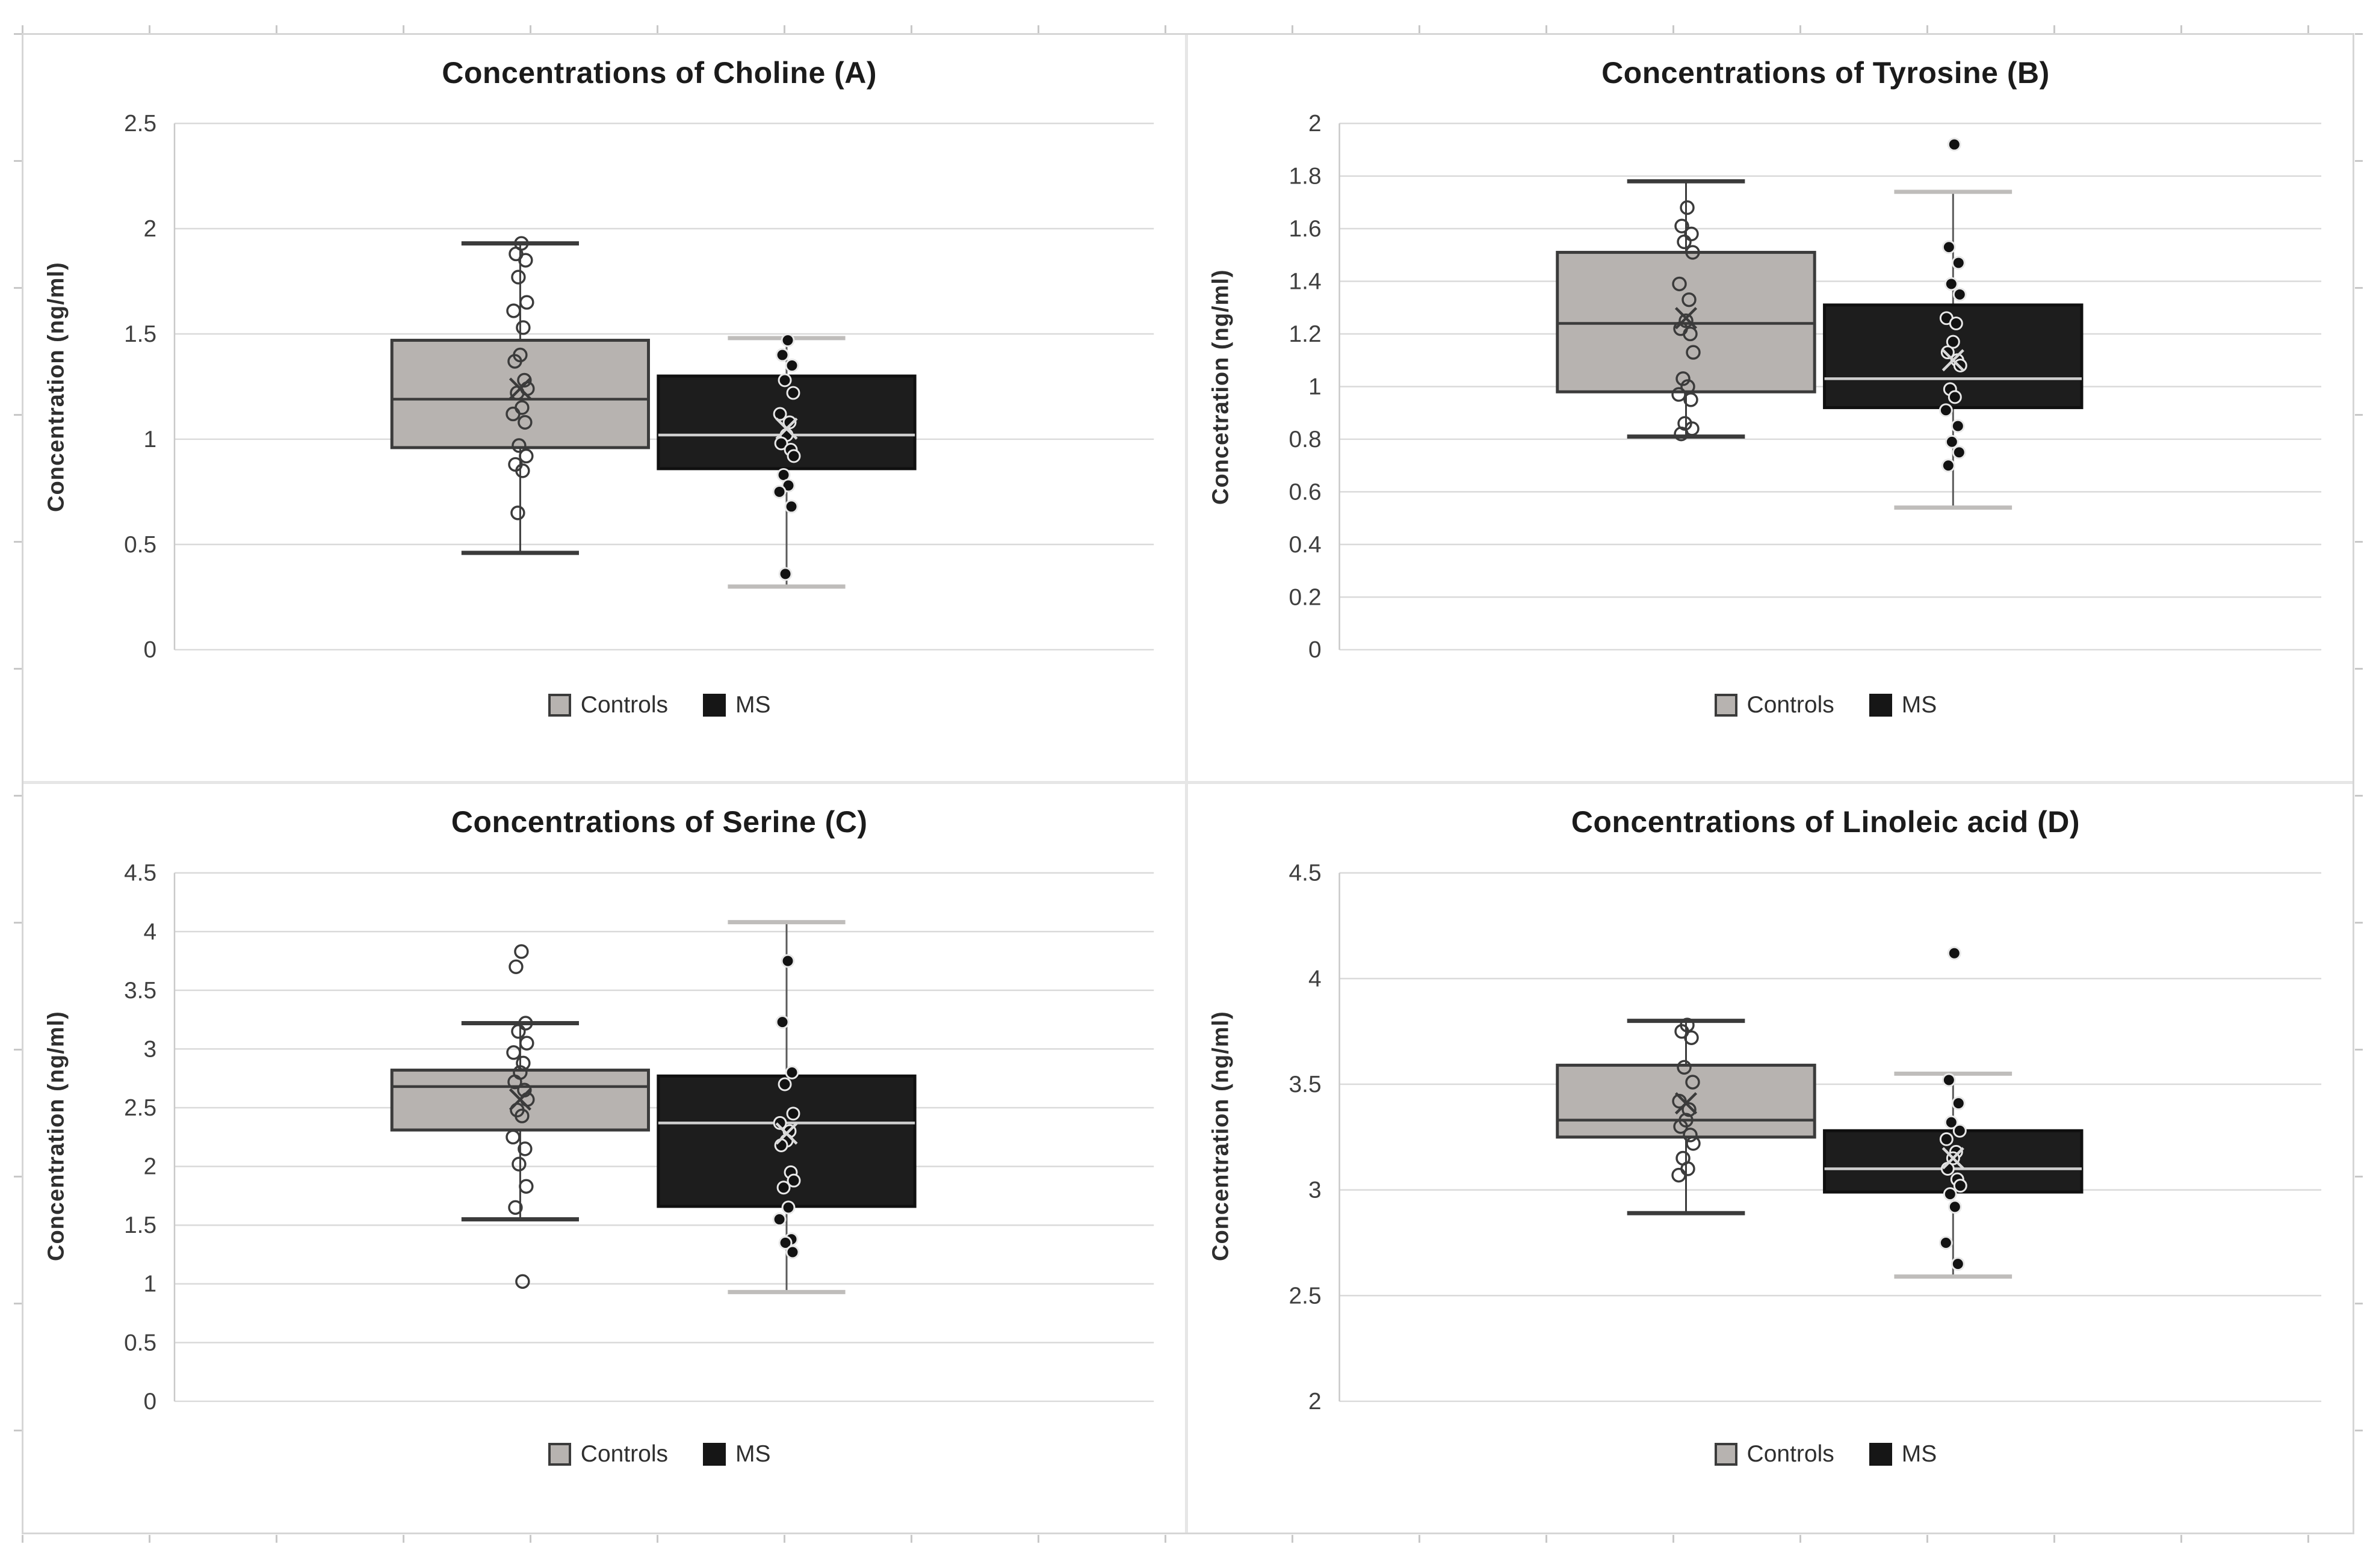 This screenshot has width=2376, height=1568. I want to click on chart-title: Concentrations of Tyrosine (B), so click(1825, 73).